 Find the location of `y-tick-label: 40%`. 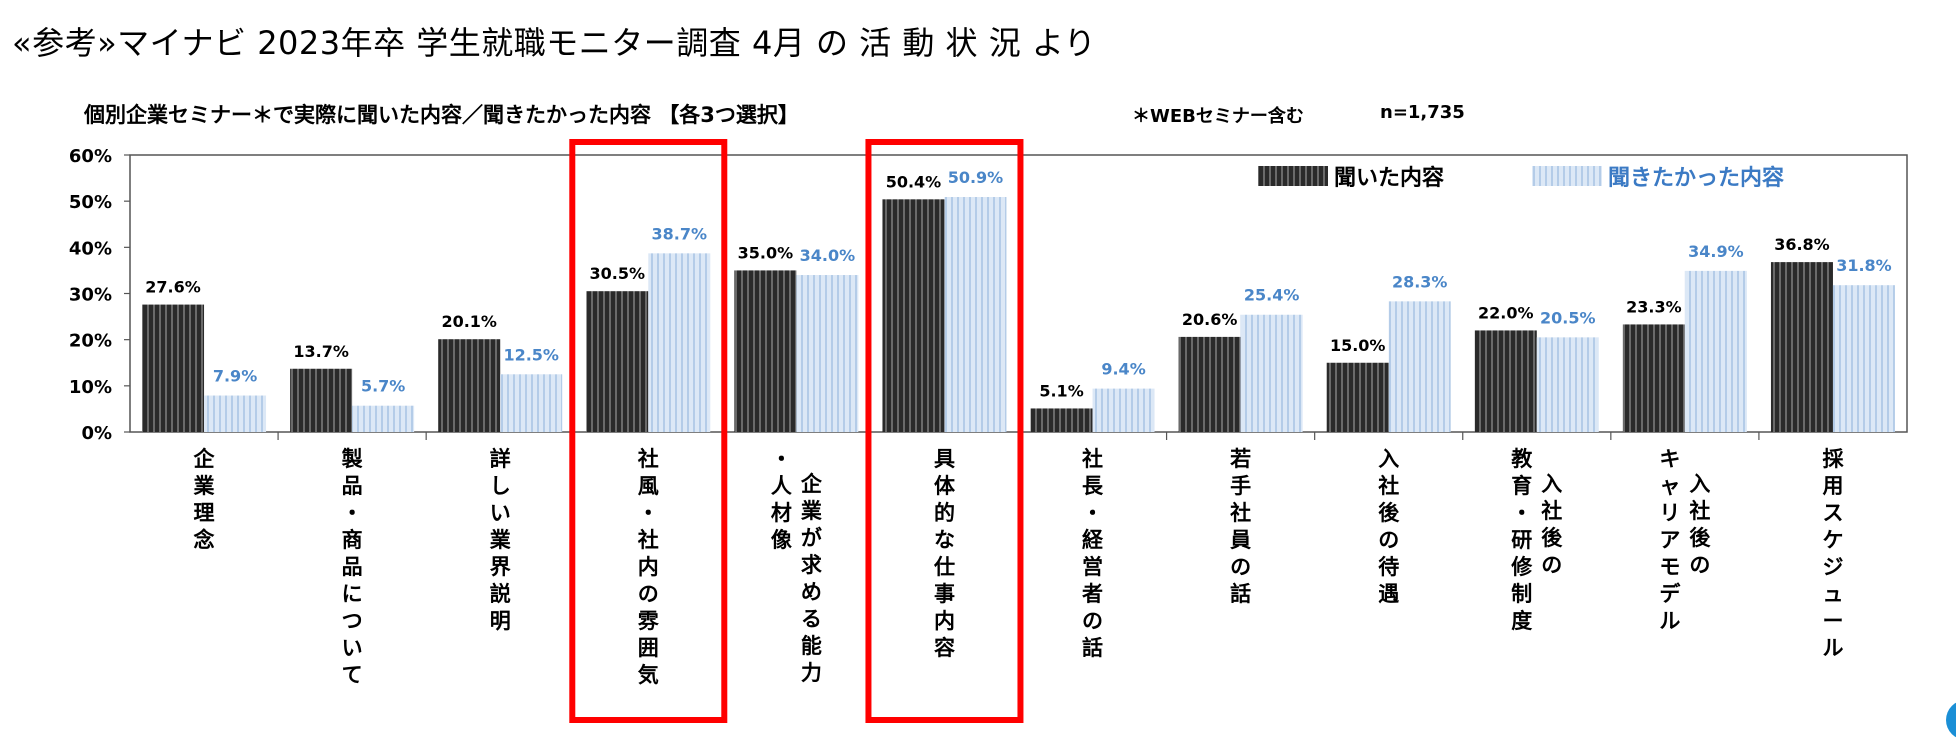

y-tick-label: 40% is located at coordinates (90, 248).